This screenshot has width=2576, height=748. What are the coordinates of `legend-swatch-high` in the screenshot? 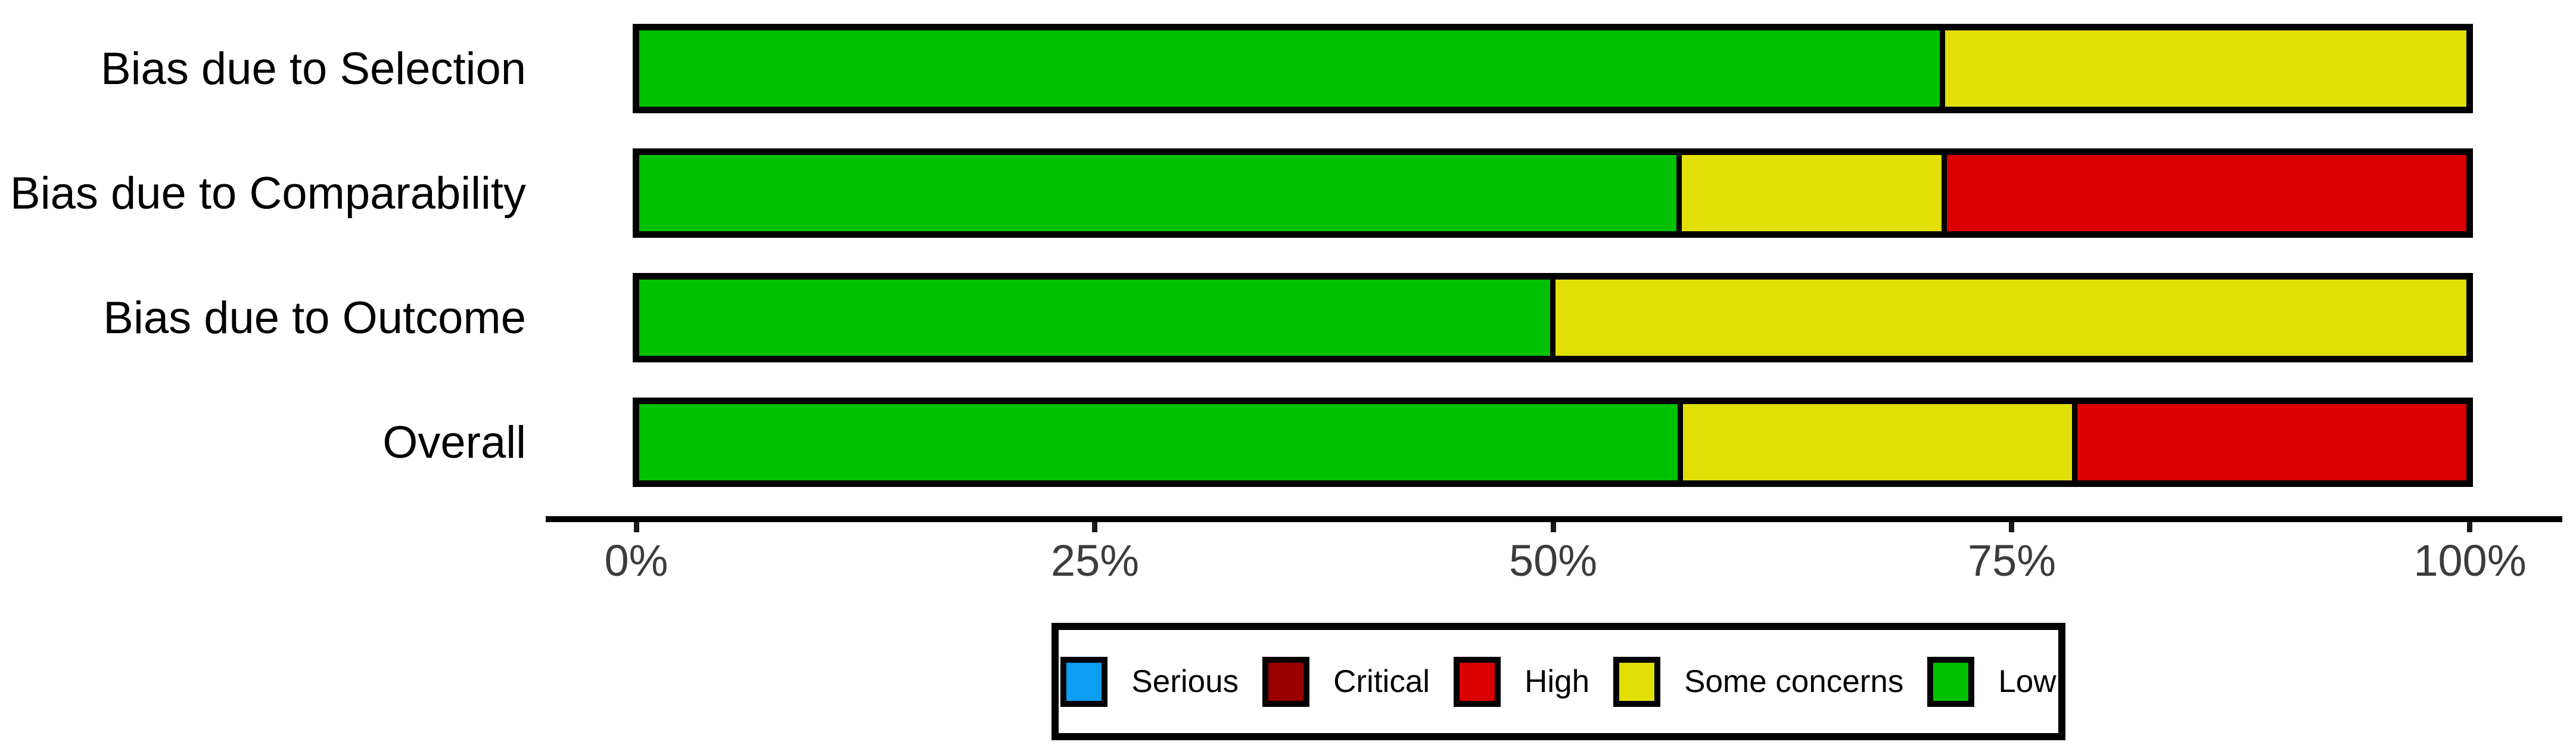 It's located at (1477, 681).